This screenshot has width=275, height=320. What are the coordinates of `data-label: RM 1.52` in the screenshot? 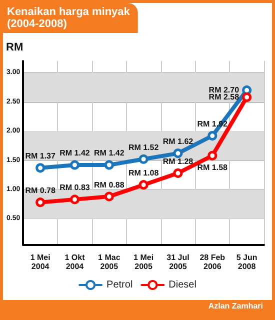 It's located at (144, 147).